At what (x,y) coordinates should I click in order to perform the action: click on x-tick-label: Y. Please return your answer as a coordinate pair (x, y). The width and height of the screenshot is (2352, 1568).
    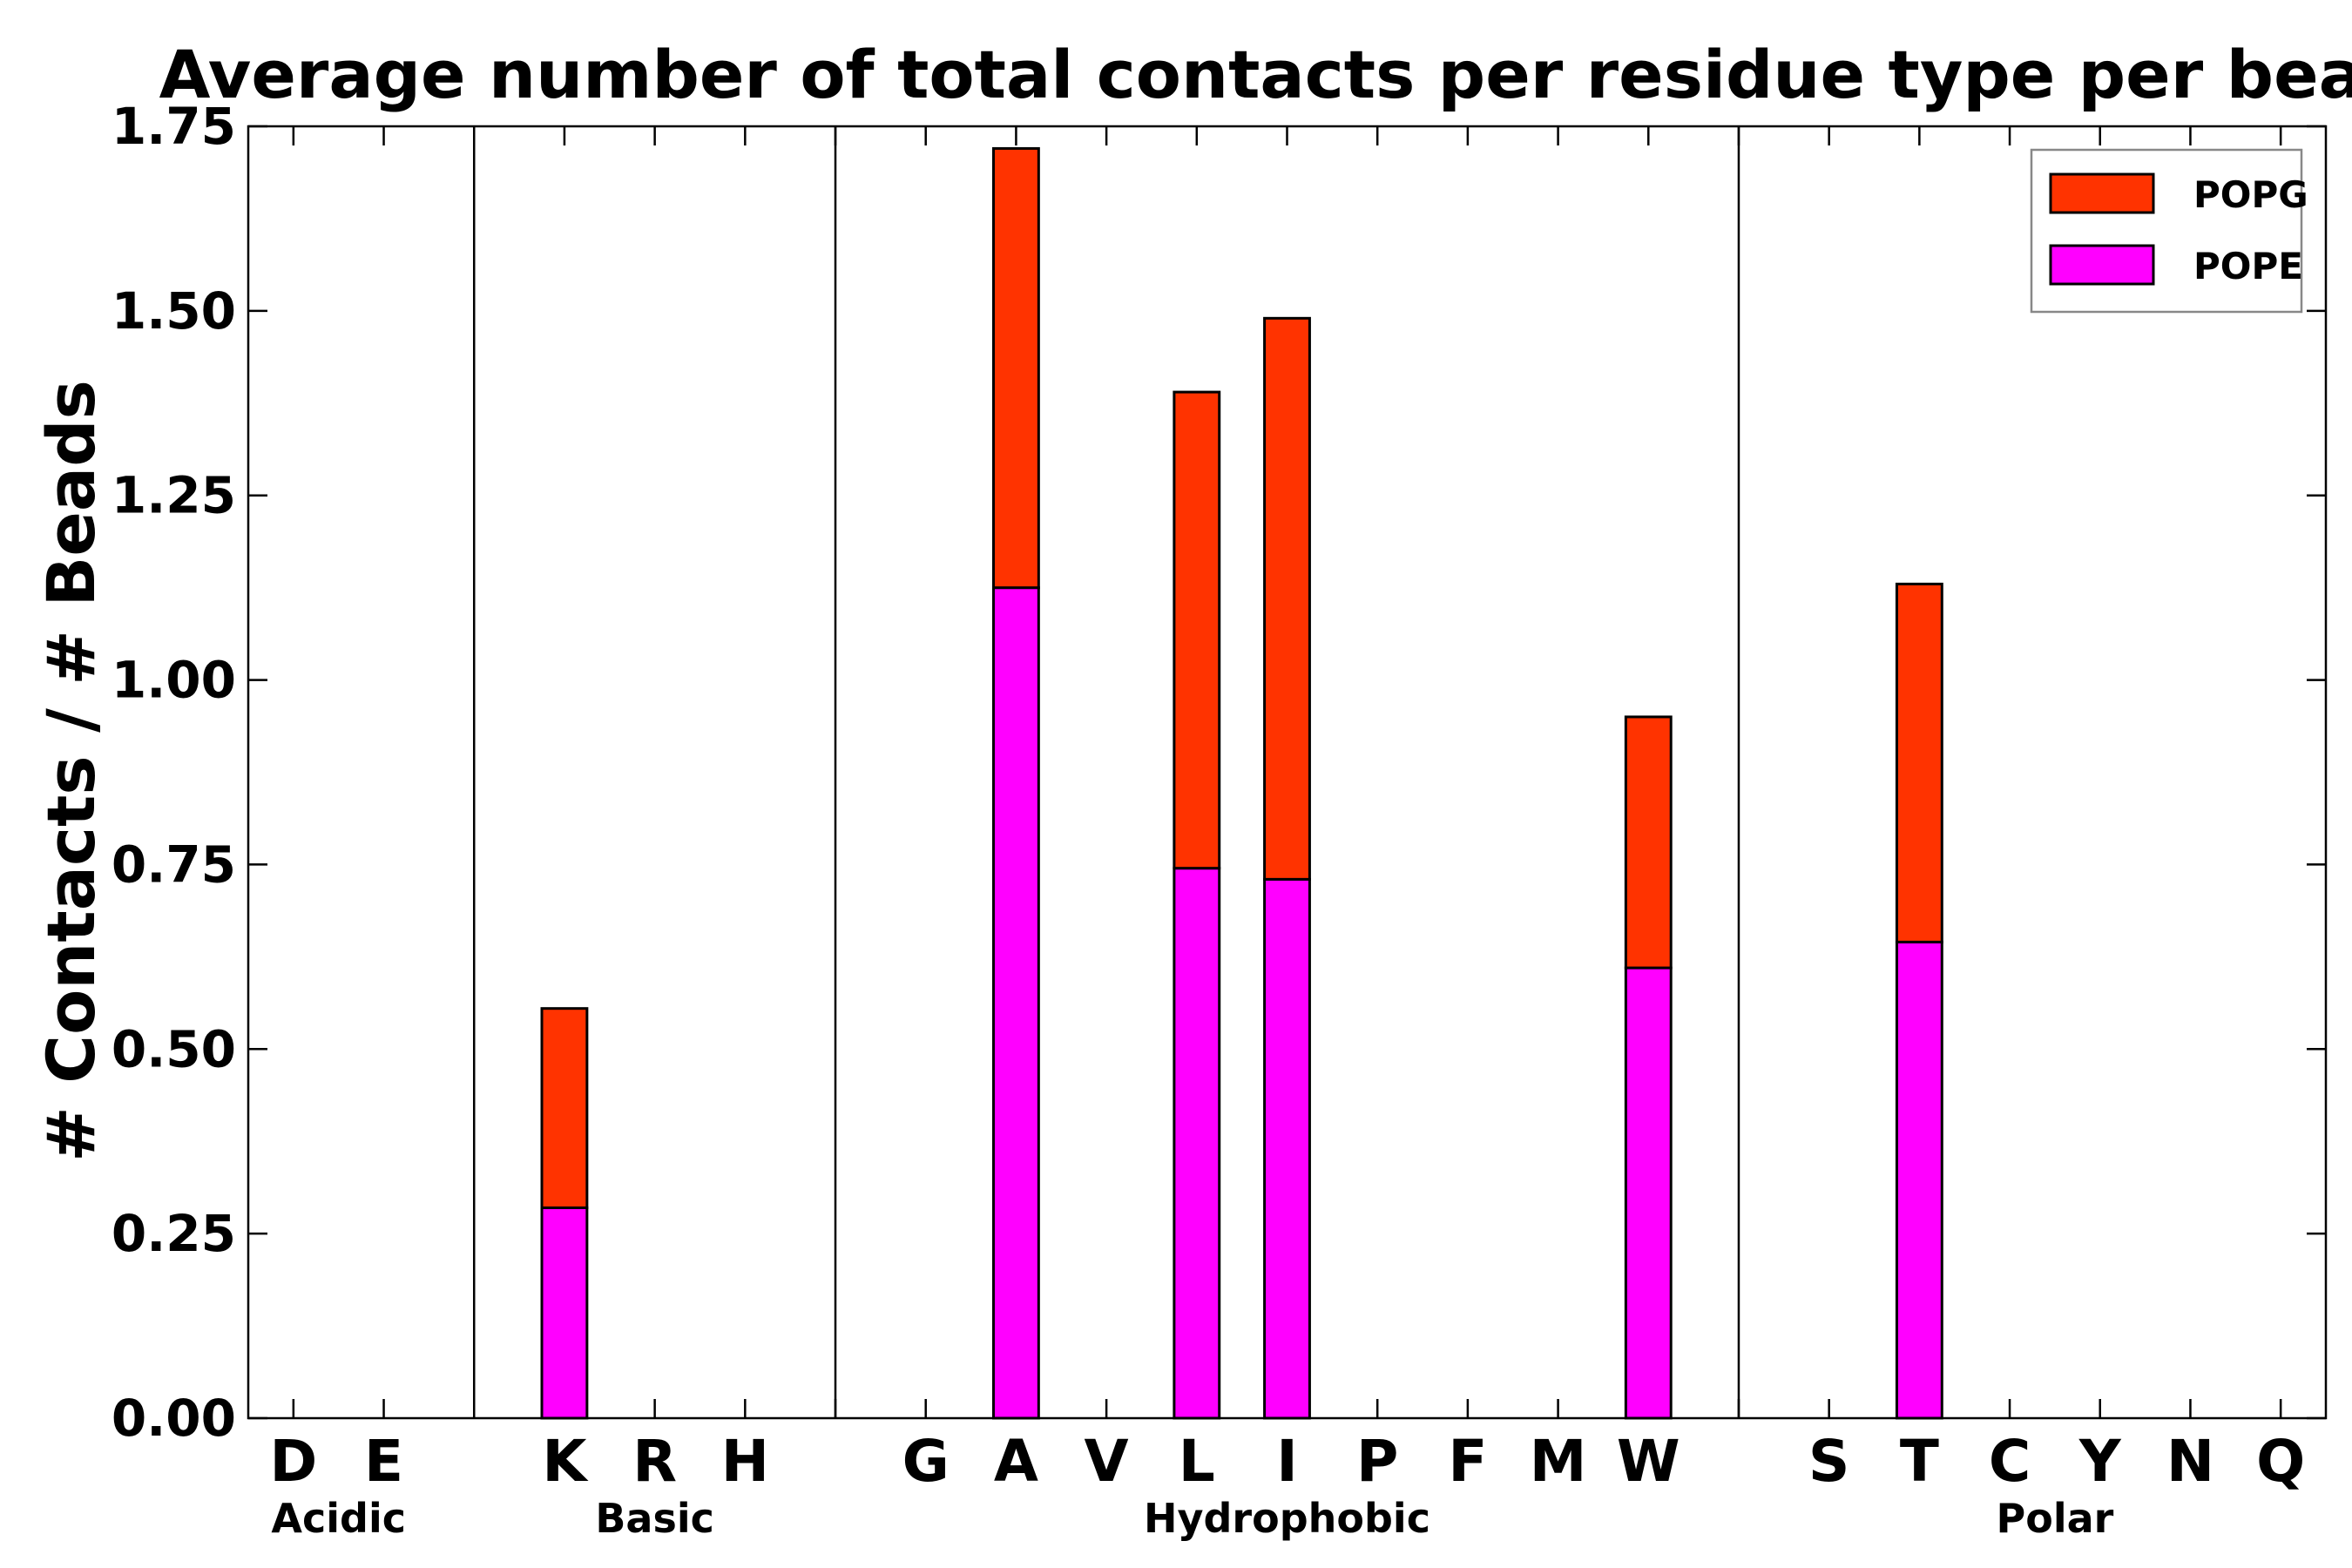
    Looking at the image, I should click on (2100, 1461).